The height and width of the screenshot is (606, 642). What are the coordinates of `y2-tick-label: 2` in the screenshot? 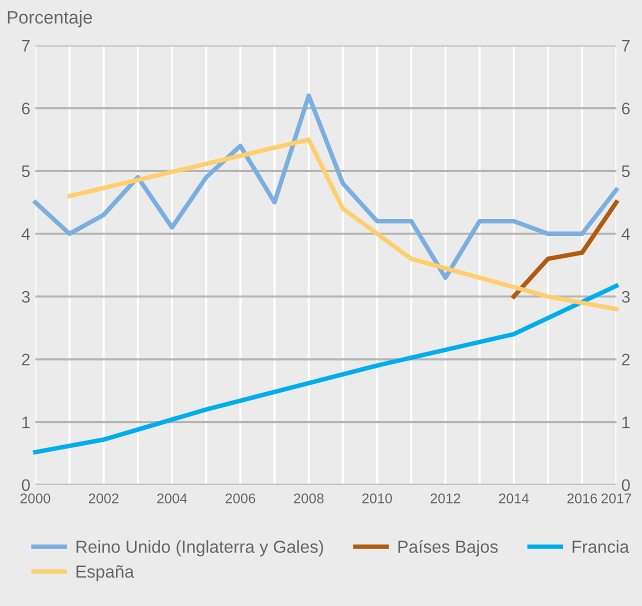 It's located at (626, 360).